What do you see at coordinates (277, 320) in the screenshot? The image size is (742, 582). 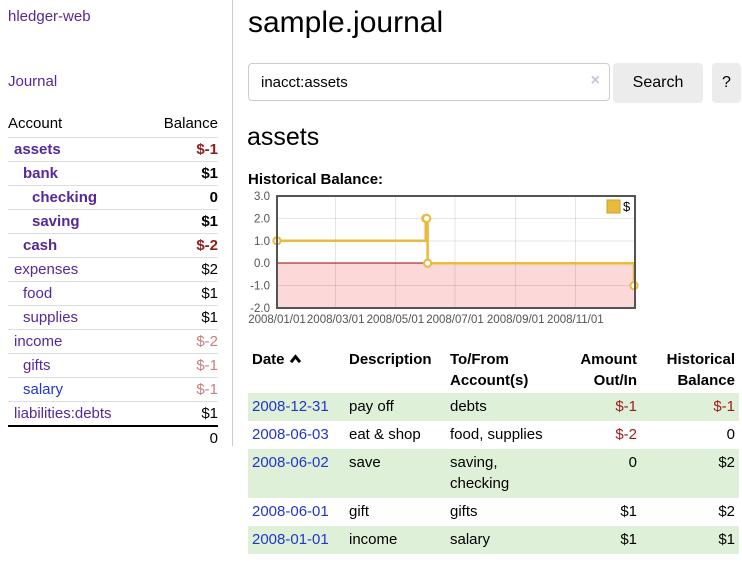 I see `svg-text: 2008/01/01` at bounding box center [277, 320].